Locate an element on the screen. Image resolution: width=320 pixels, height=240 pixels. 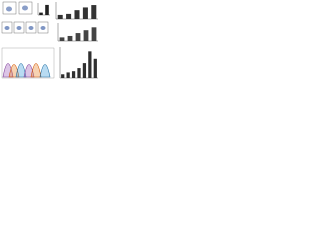
histograms is located at coordinates (28, 63).